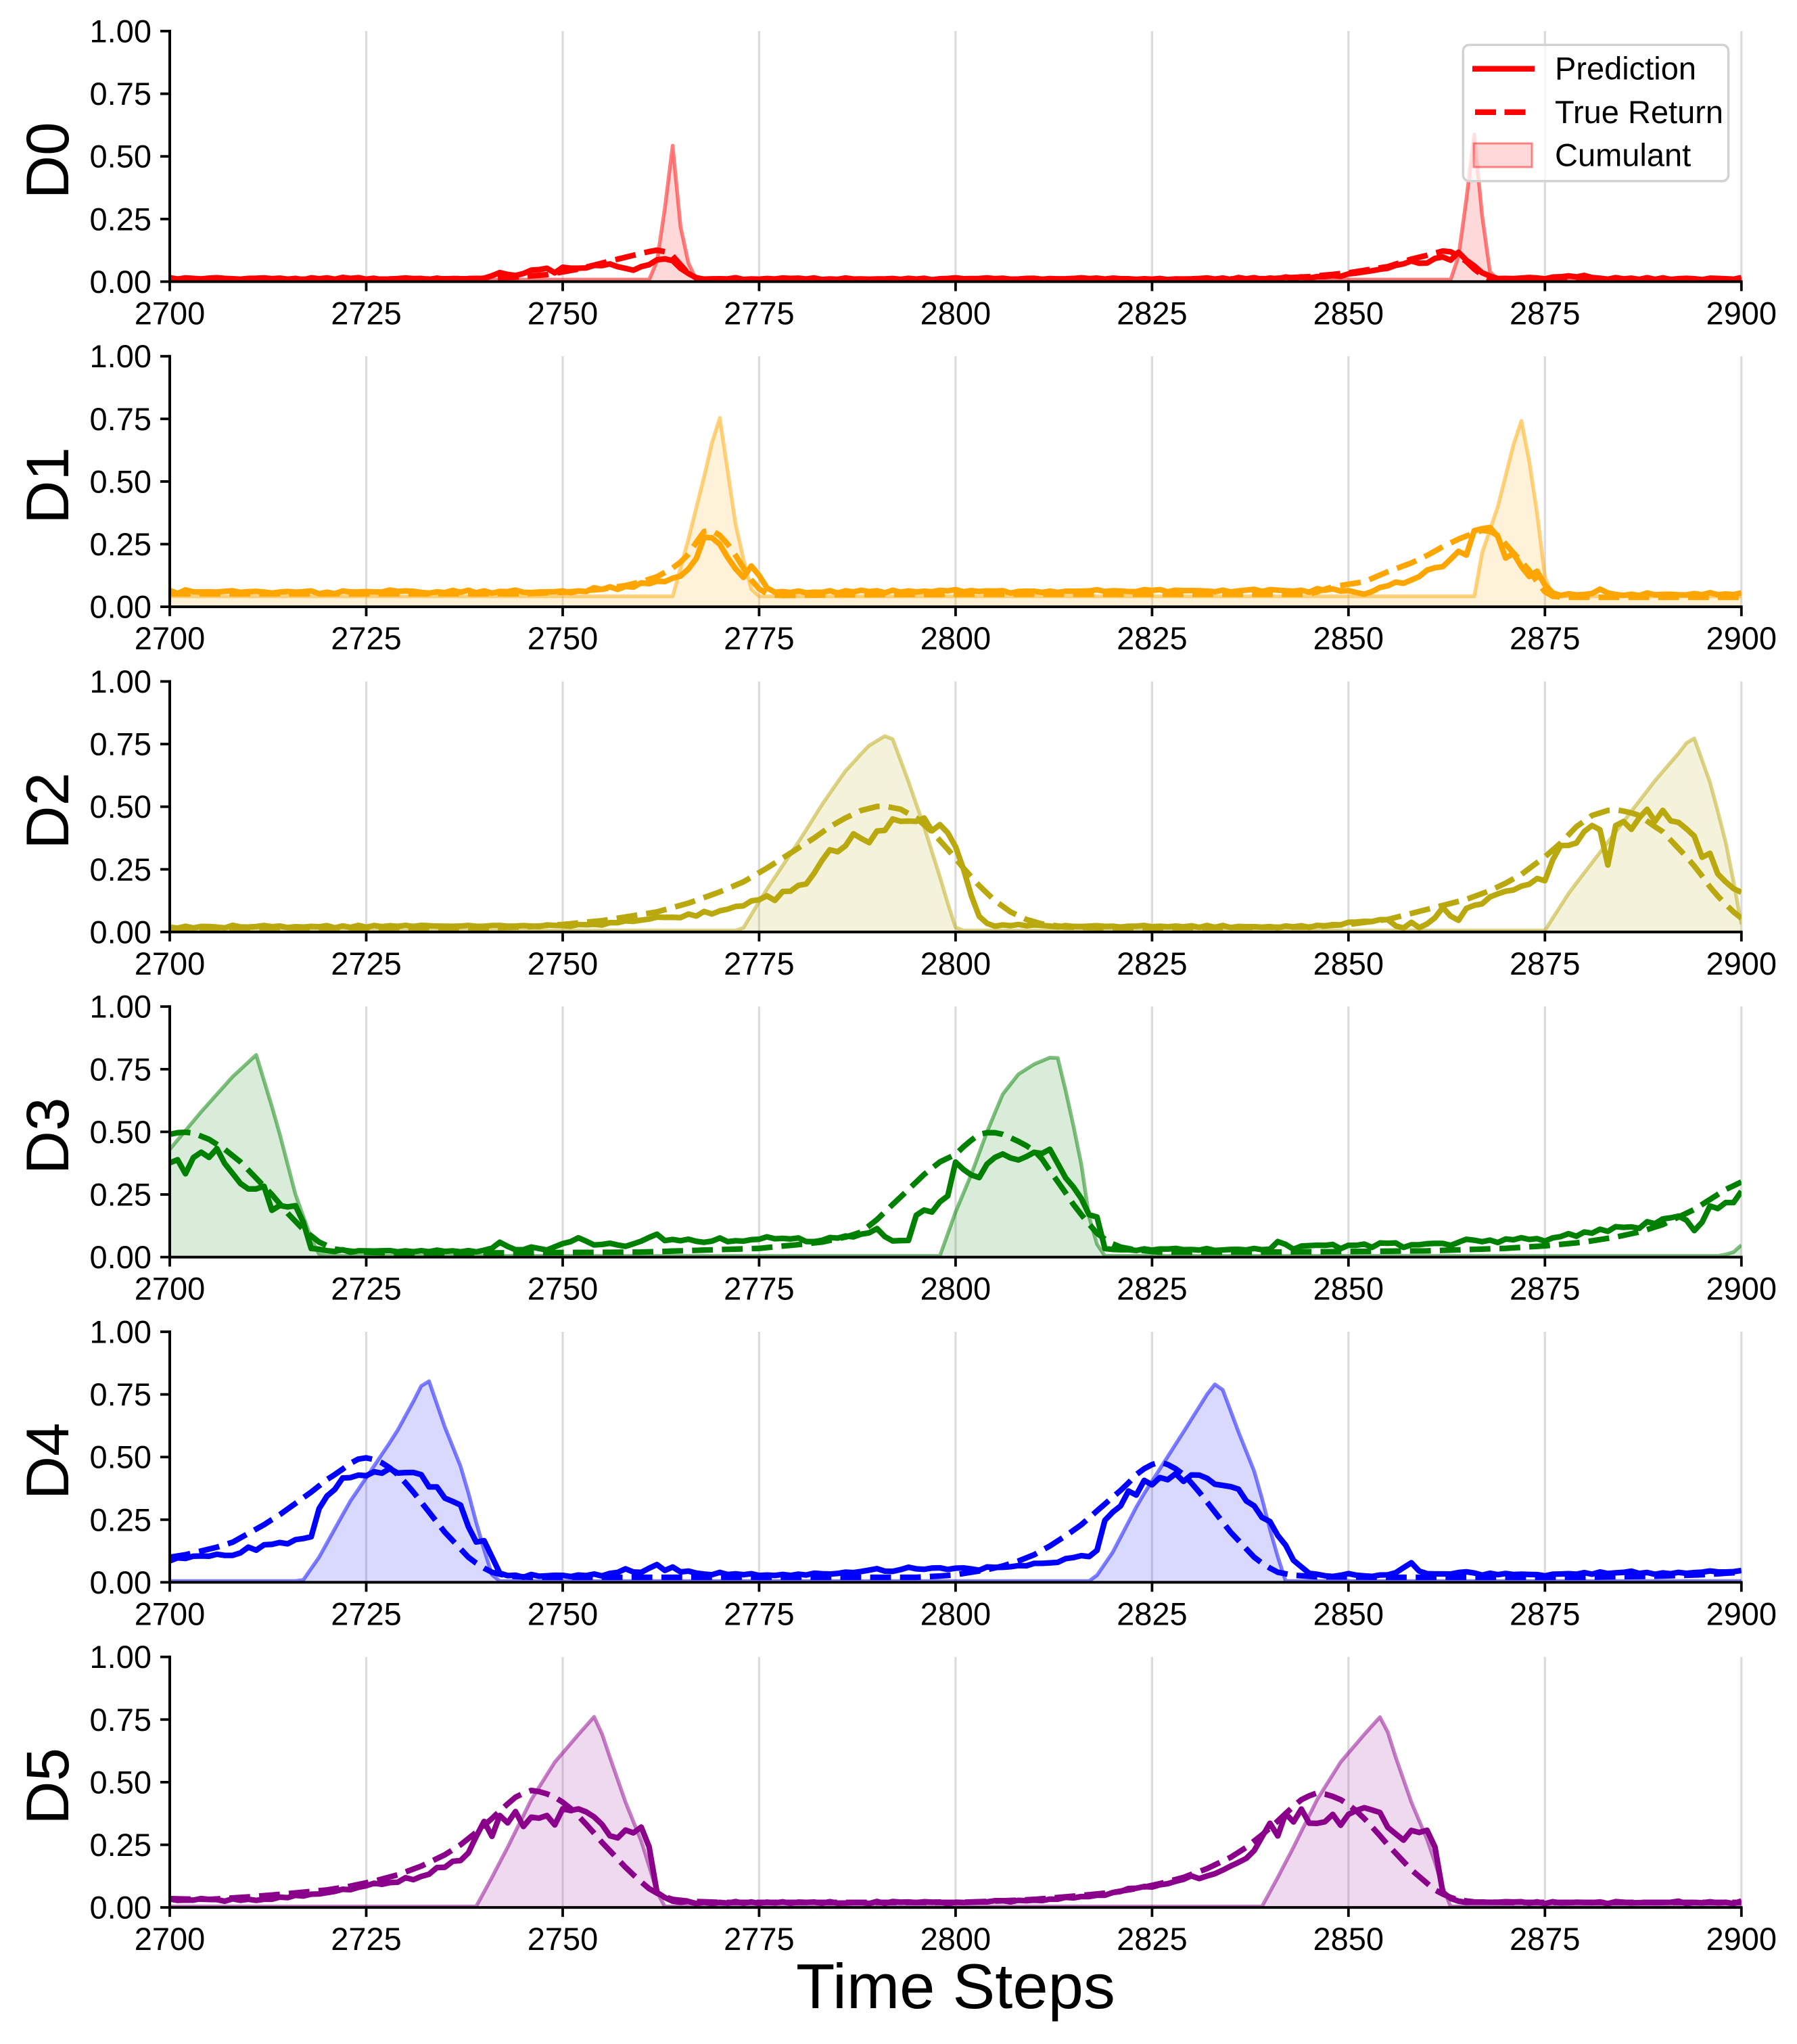  Describe the element at coordinates (47, 1786) in the screenshot. I see `svg-text: D5` at that location.